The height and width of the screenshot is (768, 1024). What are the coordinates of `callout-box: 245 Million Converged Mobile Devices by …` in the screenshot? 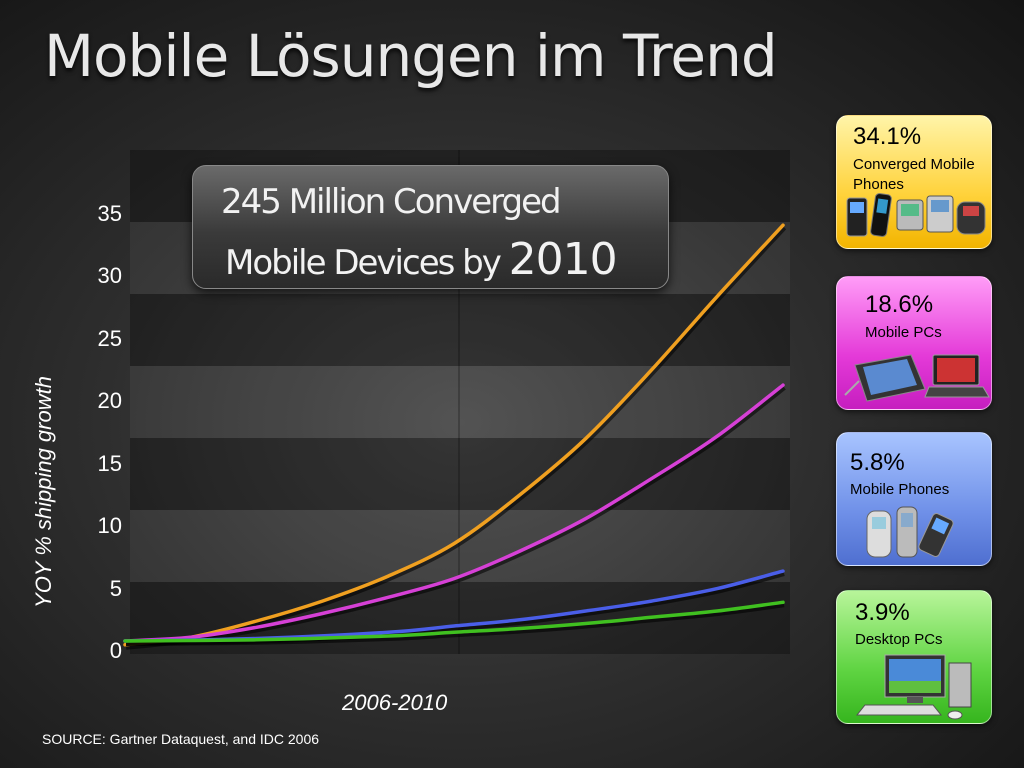 It's located at (430, 227).